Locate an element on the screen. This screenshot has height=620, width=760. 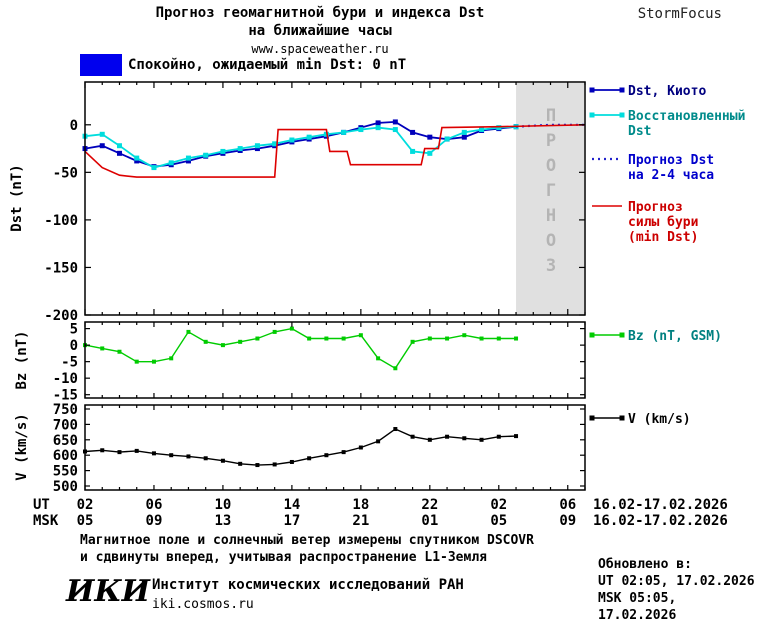
v-ytick-label: 650 is located at coordinates (65, 441).